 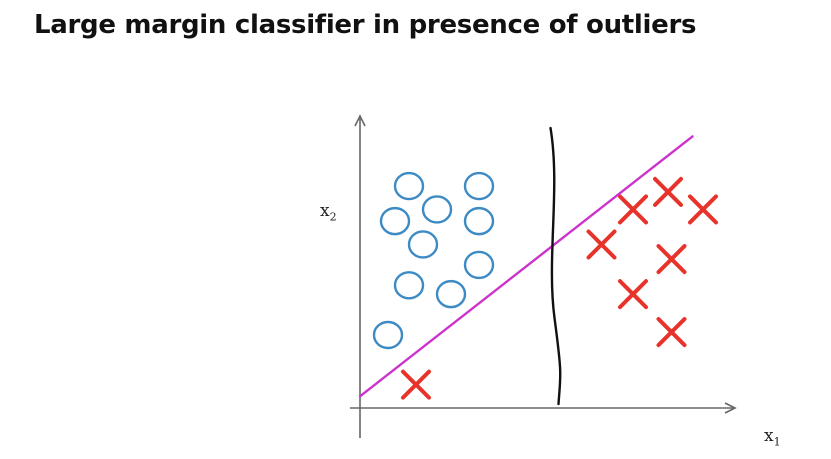 I want to click on y-axis-label-sub: 2, so click(x=333, y=217).